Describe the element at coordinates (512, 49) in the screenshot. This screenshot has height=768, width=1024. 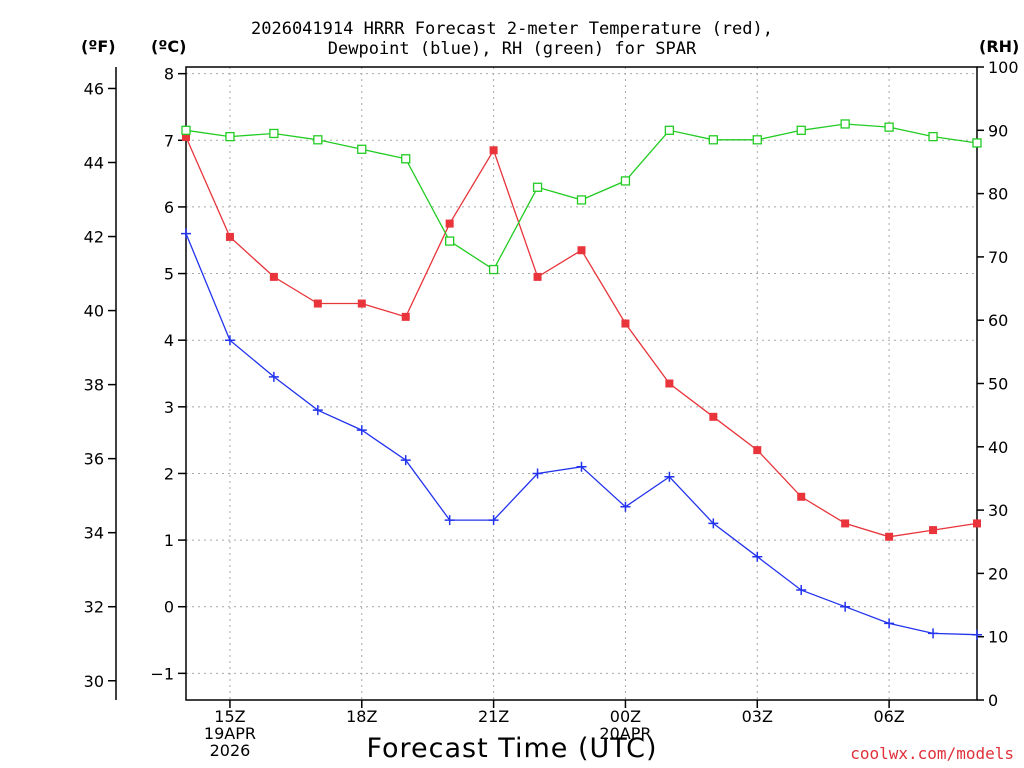
I see `chart-subtitle: Dewpoint (blue), RH (green) for SPAR` at that location.